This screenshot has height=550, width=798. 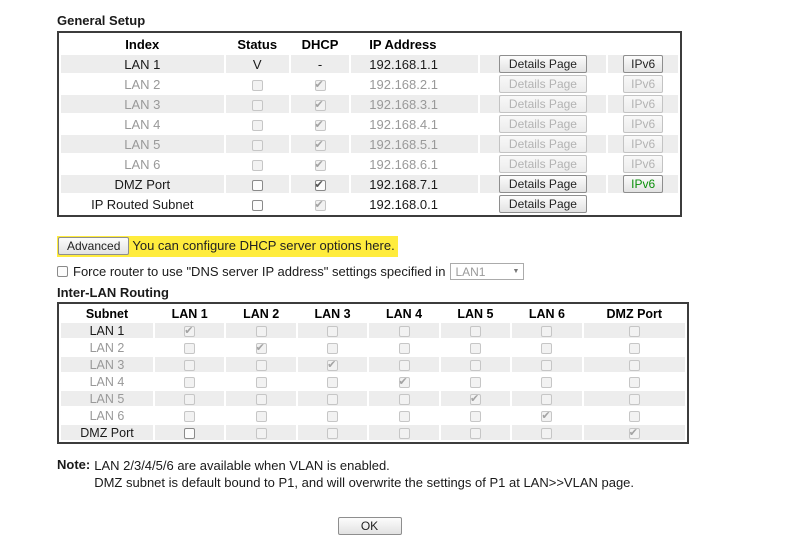 What do you see at coordinates (74, 464) in the screenshot?
I see `note-label: Note:` at bounding box center [74, 464].